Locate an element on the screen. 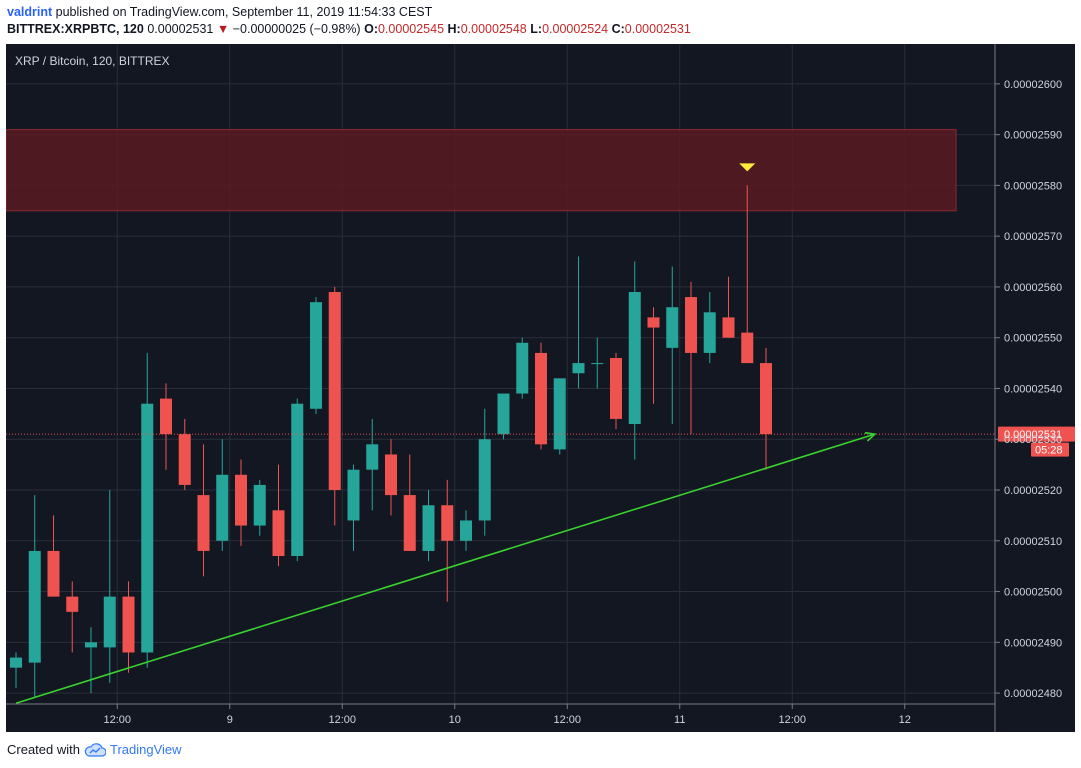 The height and width of the screenshot is (768, 1081). x-tick-label: 12 is located at coordinates (905, 720).